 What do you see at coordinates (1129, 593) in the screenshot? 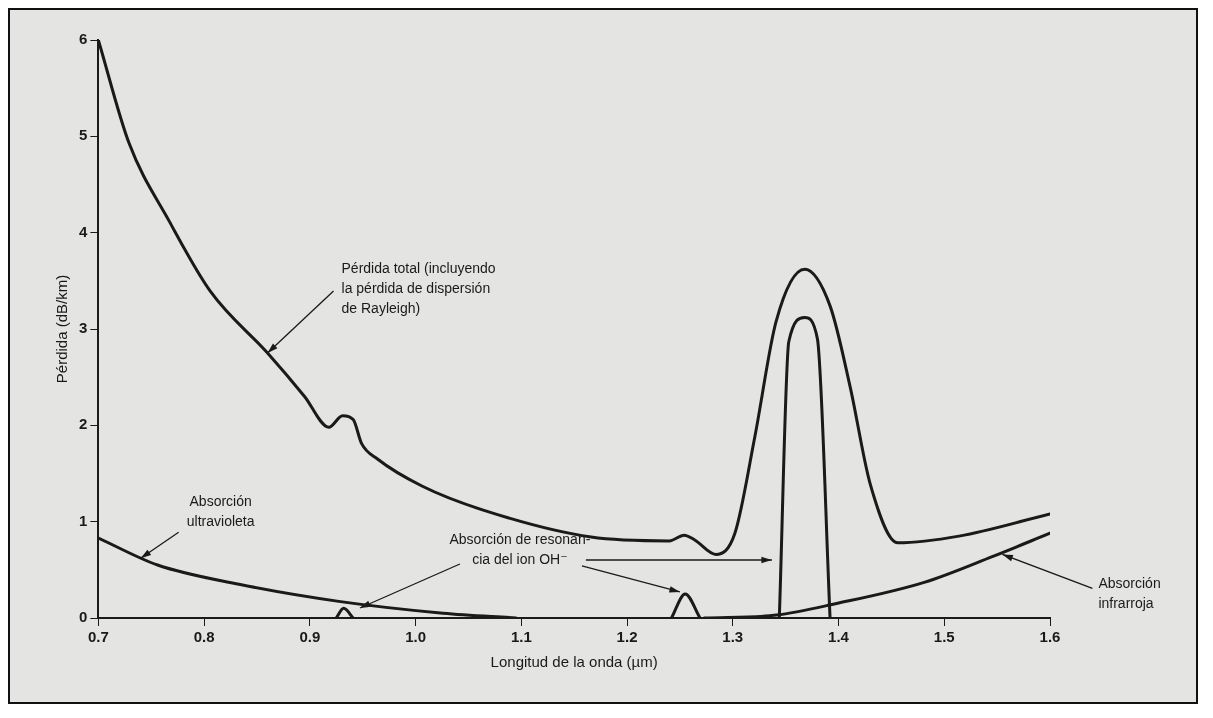
I see `annotation: Absorción infrarroja` at bounding box center [1129, 593].